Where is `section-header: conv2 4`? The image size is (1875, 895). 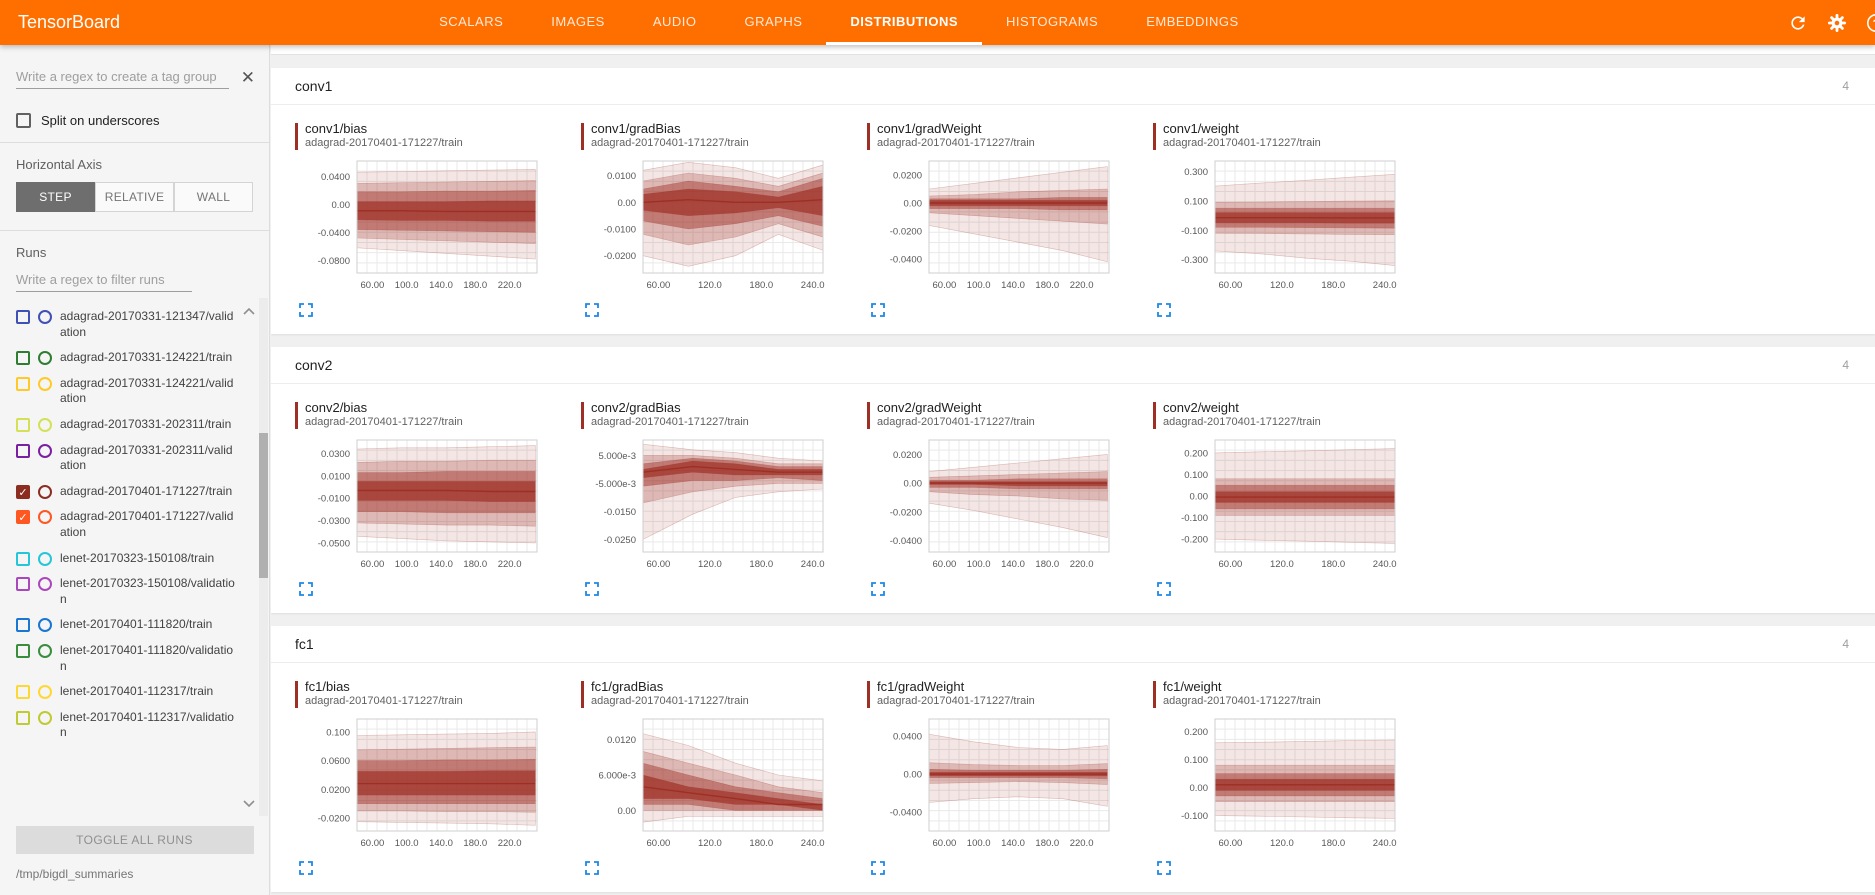 section-header: conv2 4 is located at coordinates (1073, 365).